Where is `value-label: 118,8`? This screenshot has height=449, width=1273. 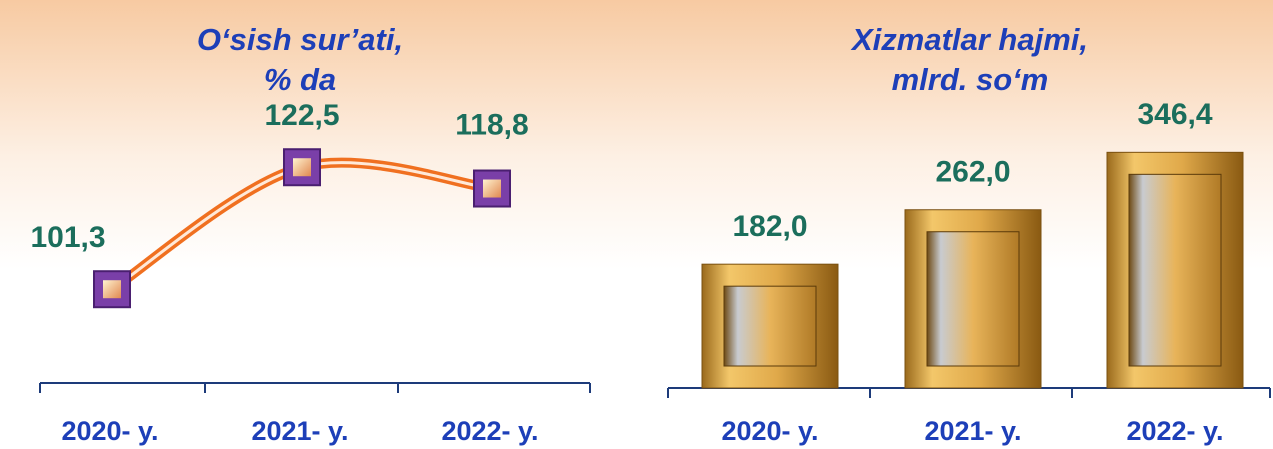
value-label: 118,8 is located at coordinates (491, 124).